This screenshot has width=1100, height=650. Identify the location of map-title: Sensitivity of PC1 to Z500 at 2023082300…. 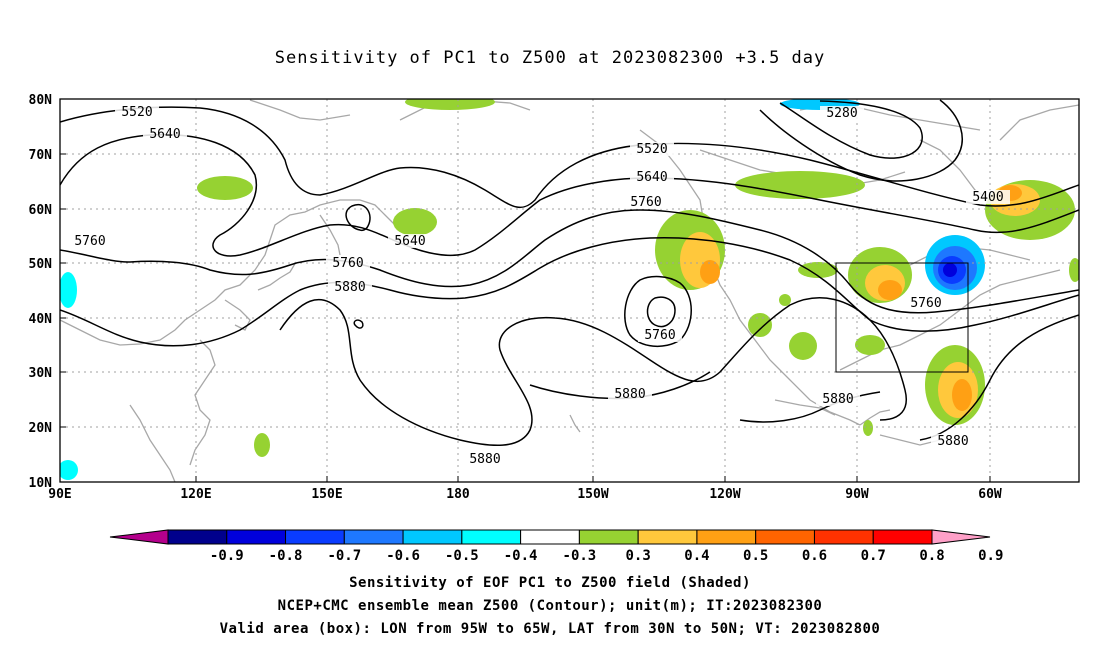
(550, 58).